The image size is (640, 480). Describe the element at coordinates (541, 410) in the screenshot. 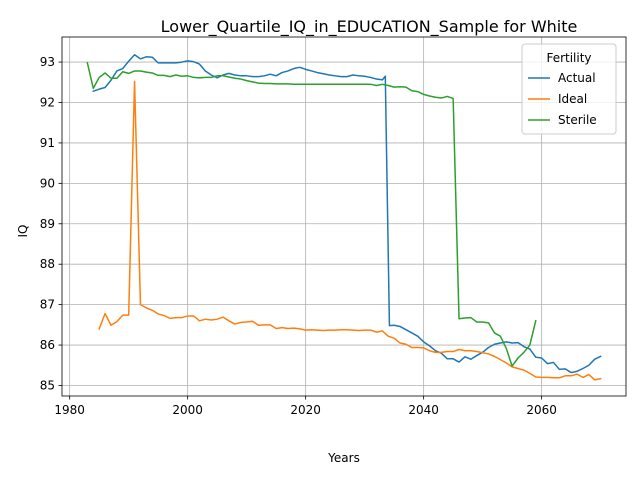

I see `x-tick-label: 2060` at that location.